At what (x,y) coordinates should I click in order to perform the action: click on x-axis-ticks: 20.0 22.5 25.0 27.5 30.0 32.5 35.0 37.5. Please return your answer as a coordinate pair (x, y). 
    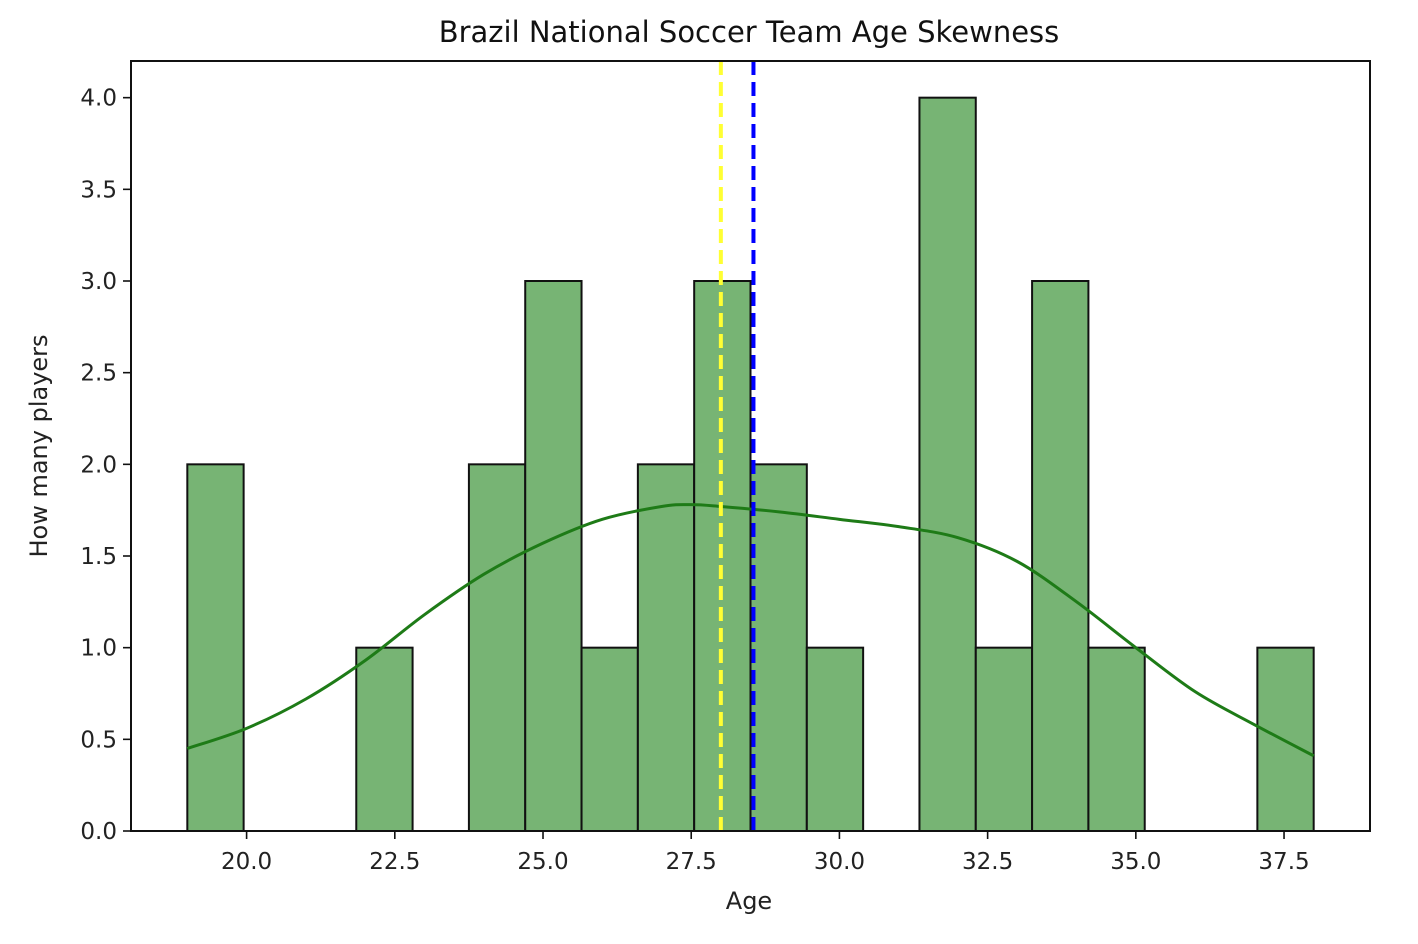
    Looking at the image, I should click on (765, 853).